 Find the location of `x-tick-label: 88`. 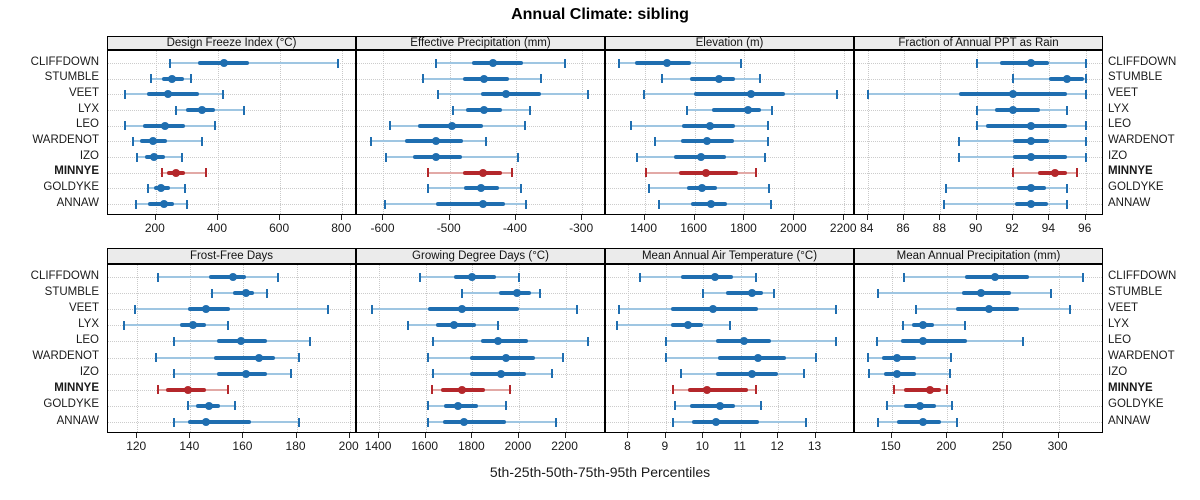

x-tick-label: 88 is located at coordinates (939, 228).